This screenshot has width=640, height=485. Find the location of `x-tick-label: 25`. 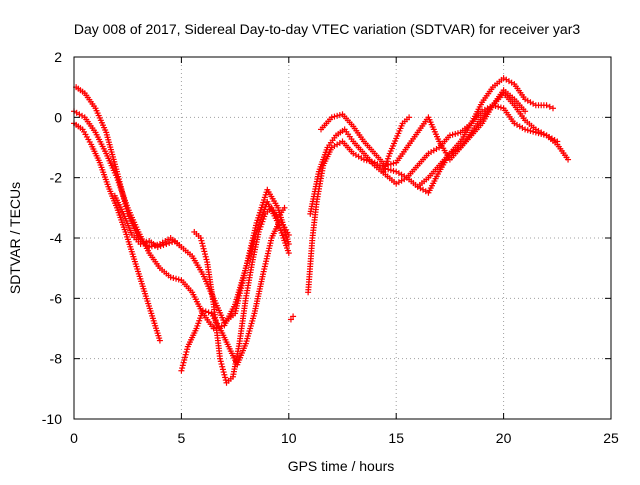

x-tick-label: 25 is located at coordinates (611, 438).